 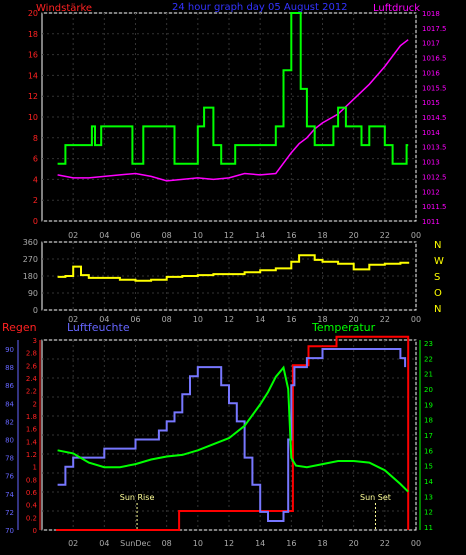 What do you see at coordinates (35, 221) in the screenshot?
I see `wind-tick-label: 0` at bounding box center [35, 221].